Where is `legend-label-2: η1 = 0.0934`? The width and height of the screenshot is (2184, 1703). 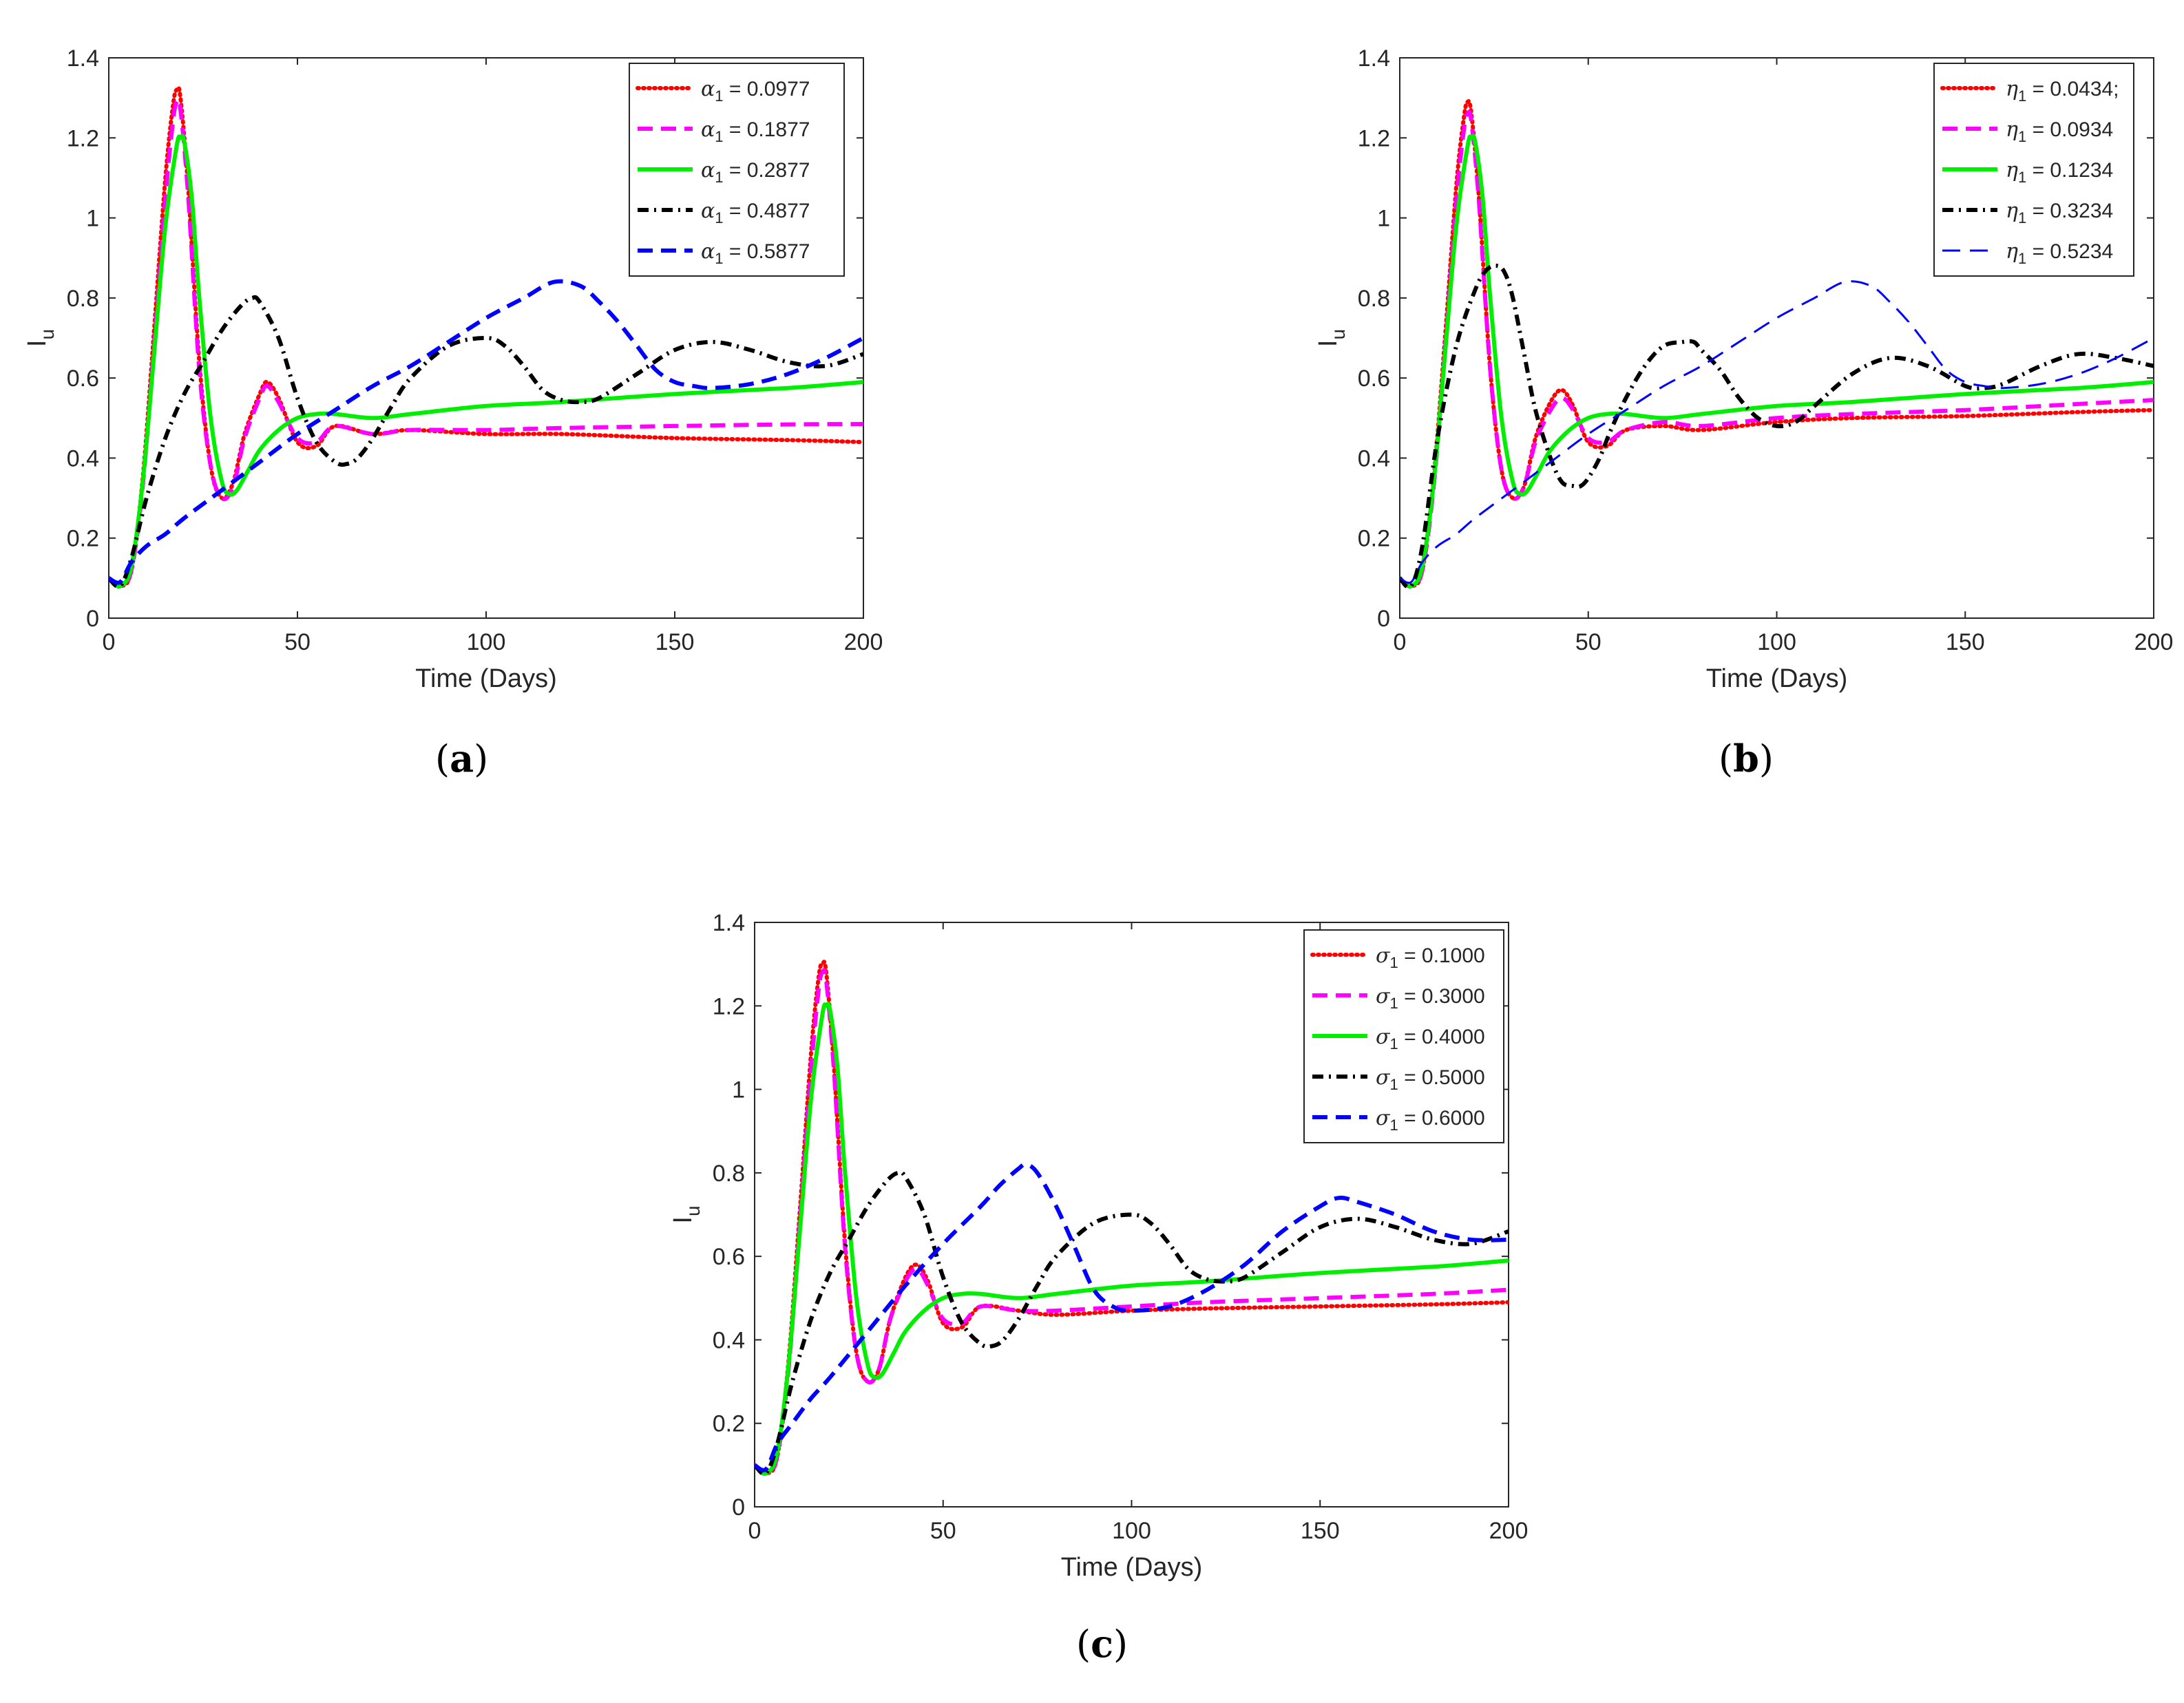
legend-label-2: η1 = 0.0934 is located at coordinates (2059, 131).